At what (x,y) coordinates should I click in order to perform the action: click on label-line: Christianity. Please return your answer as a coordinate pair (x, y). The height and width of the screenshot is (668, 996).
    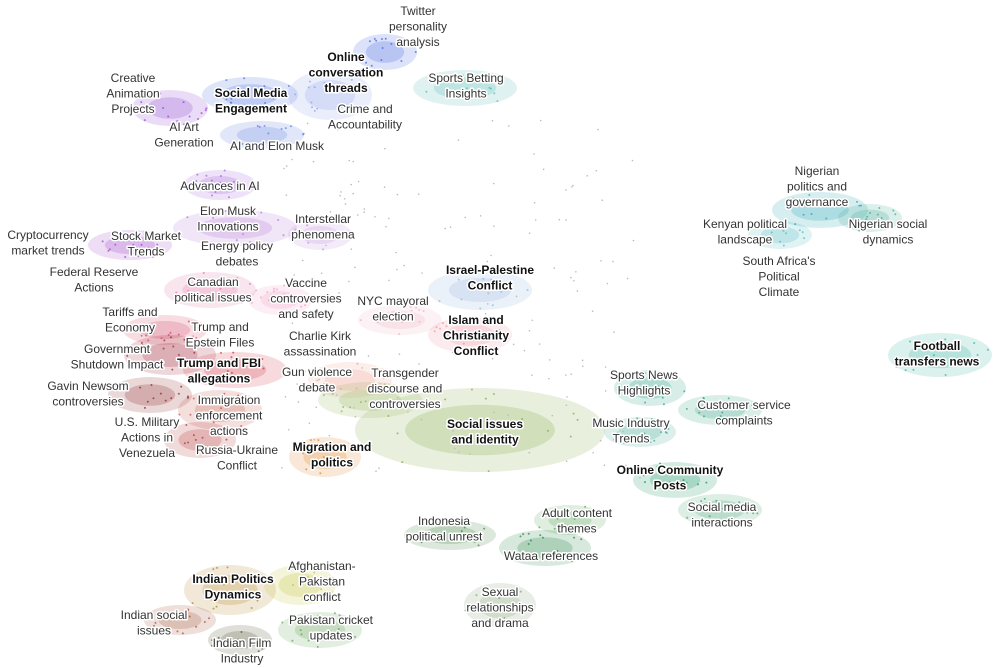
    Looking at the image, I should click on (476, 336).